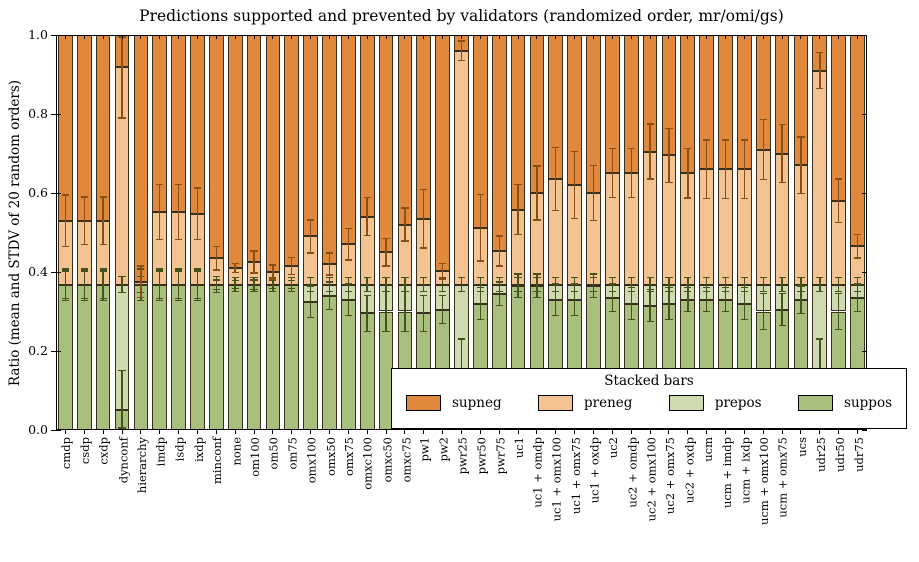 Image resolution: width=919 pixels, height=562 pixels. What do you see at coordinates (820, 454) in the screenshot?
I see `x-tick-label-text: udr25` at bounding box center [820, 454].